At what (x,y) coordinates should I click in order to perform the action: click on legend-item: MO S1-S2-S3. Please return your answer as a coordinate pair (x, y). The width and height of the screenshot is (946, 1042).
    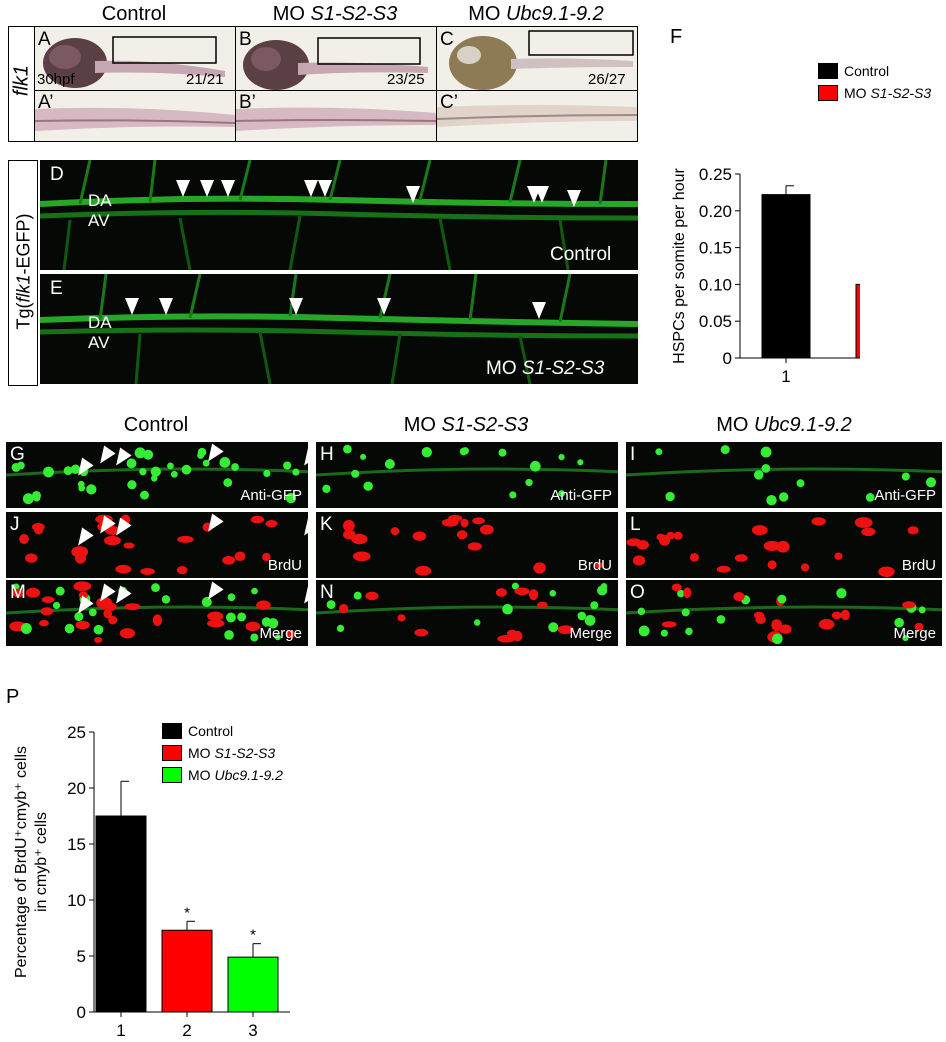
    Looking at the image, I should click on (222, 753).